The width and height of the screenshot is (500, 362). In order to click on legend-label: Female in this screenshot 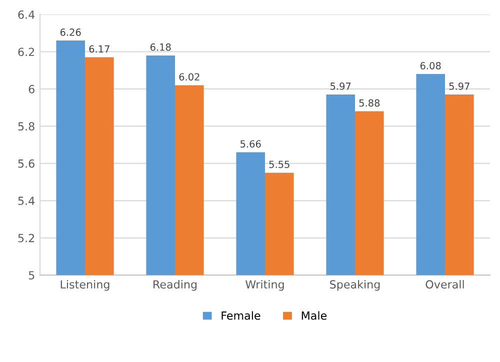, I will do `click(241, 315)`.